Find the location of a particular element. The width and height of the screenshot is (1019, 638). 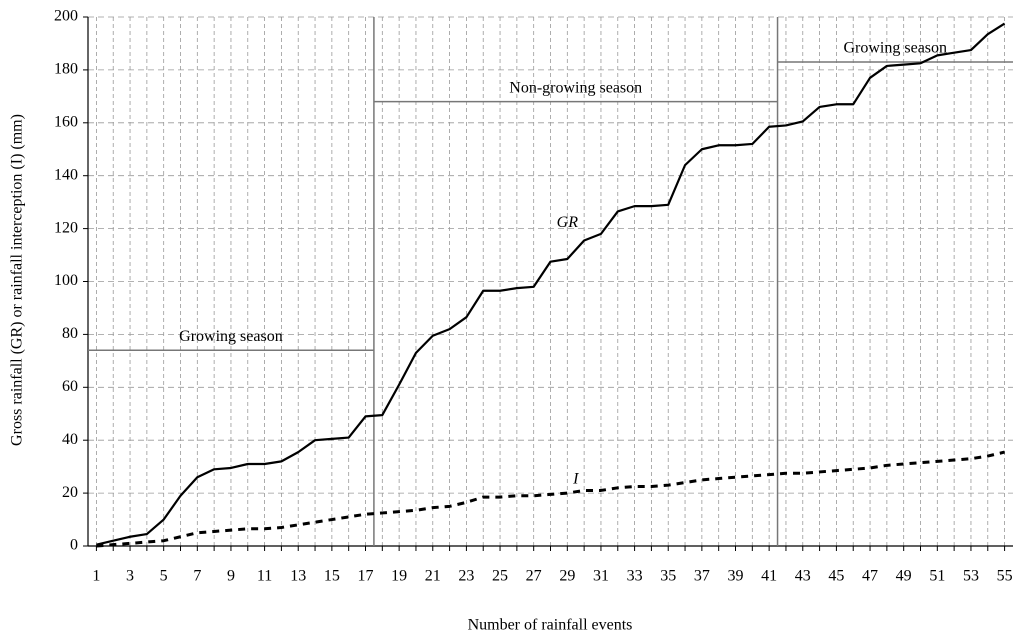

x-tick-label: 53 is located at coordinates (971, 576).